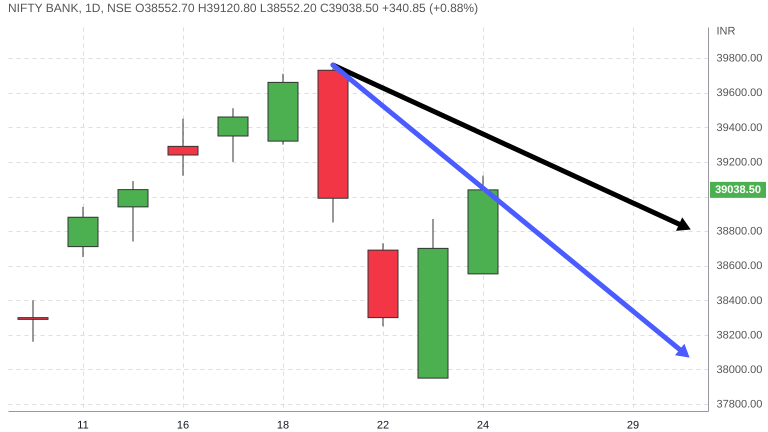 The height and width of the screenshot is (432, 768). I want to click on y-tick-label: 39800.00, so click(739, 58).